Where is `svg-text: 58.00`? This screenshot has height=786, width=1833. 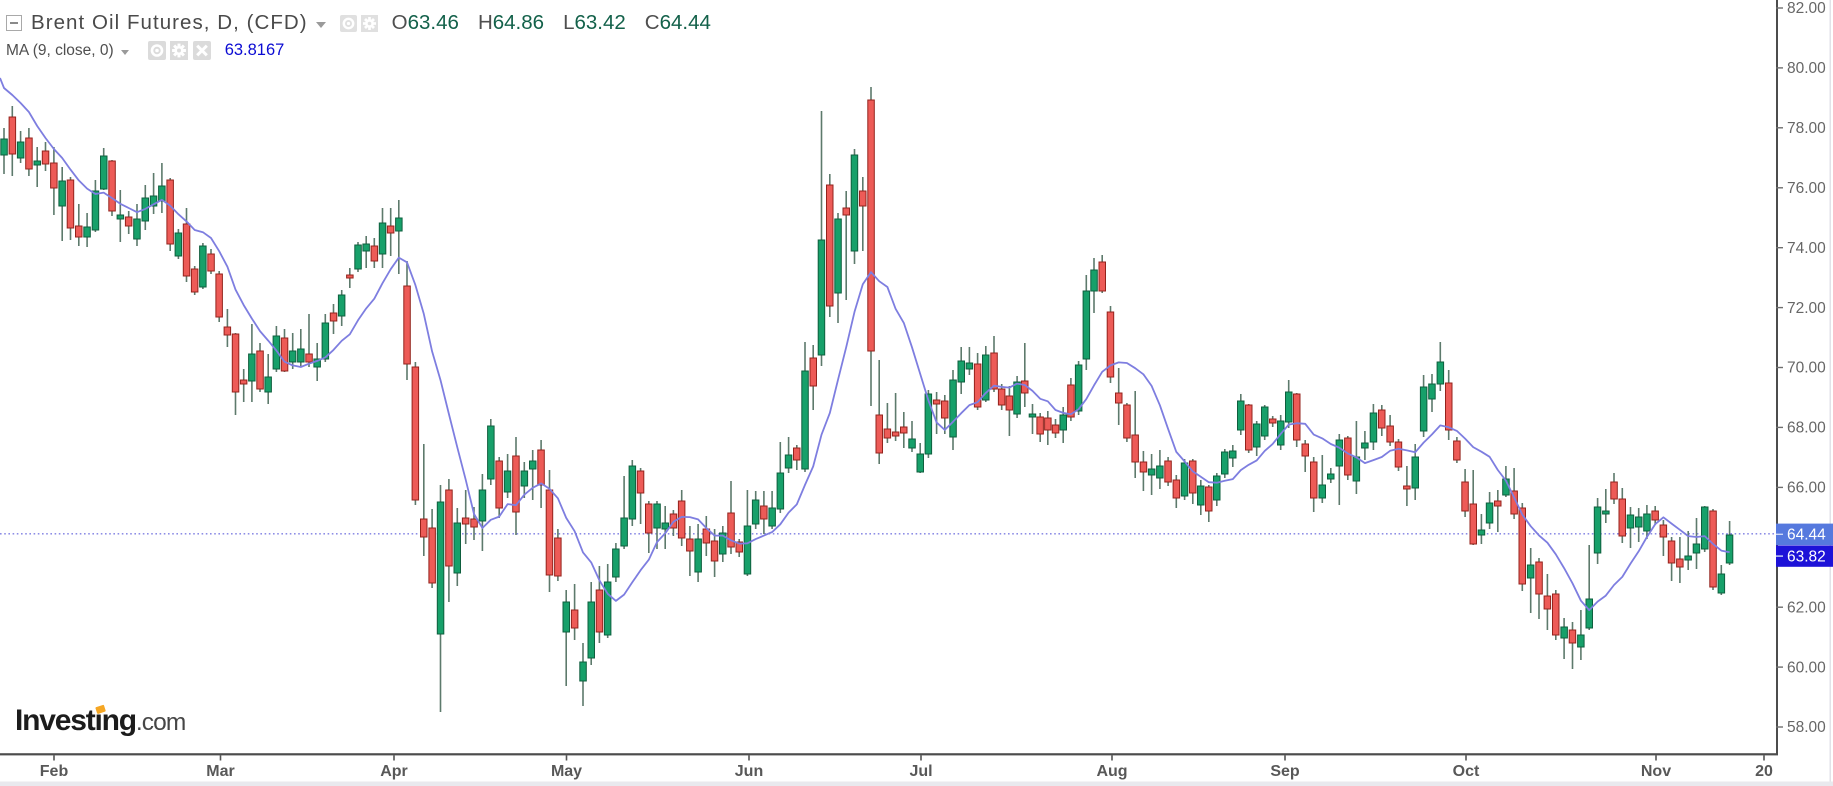
svg-text: 58.00 is located at coordinates (1806, 727).